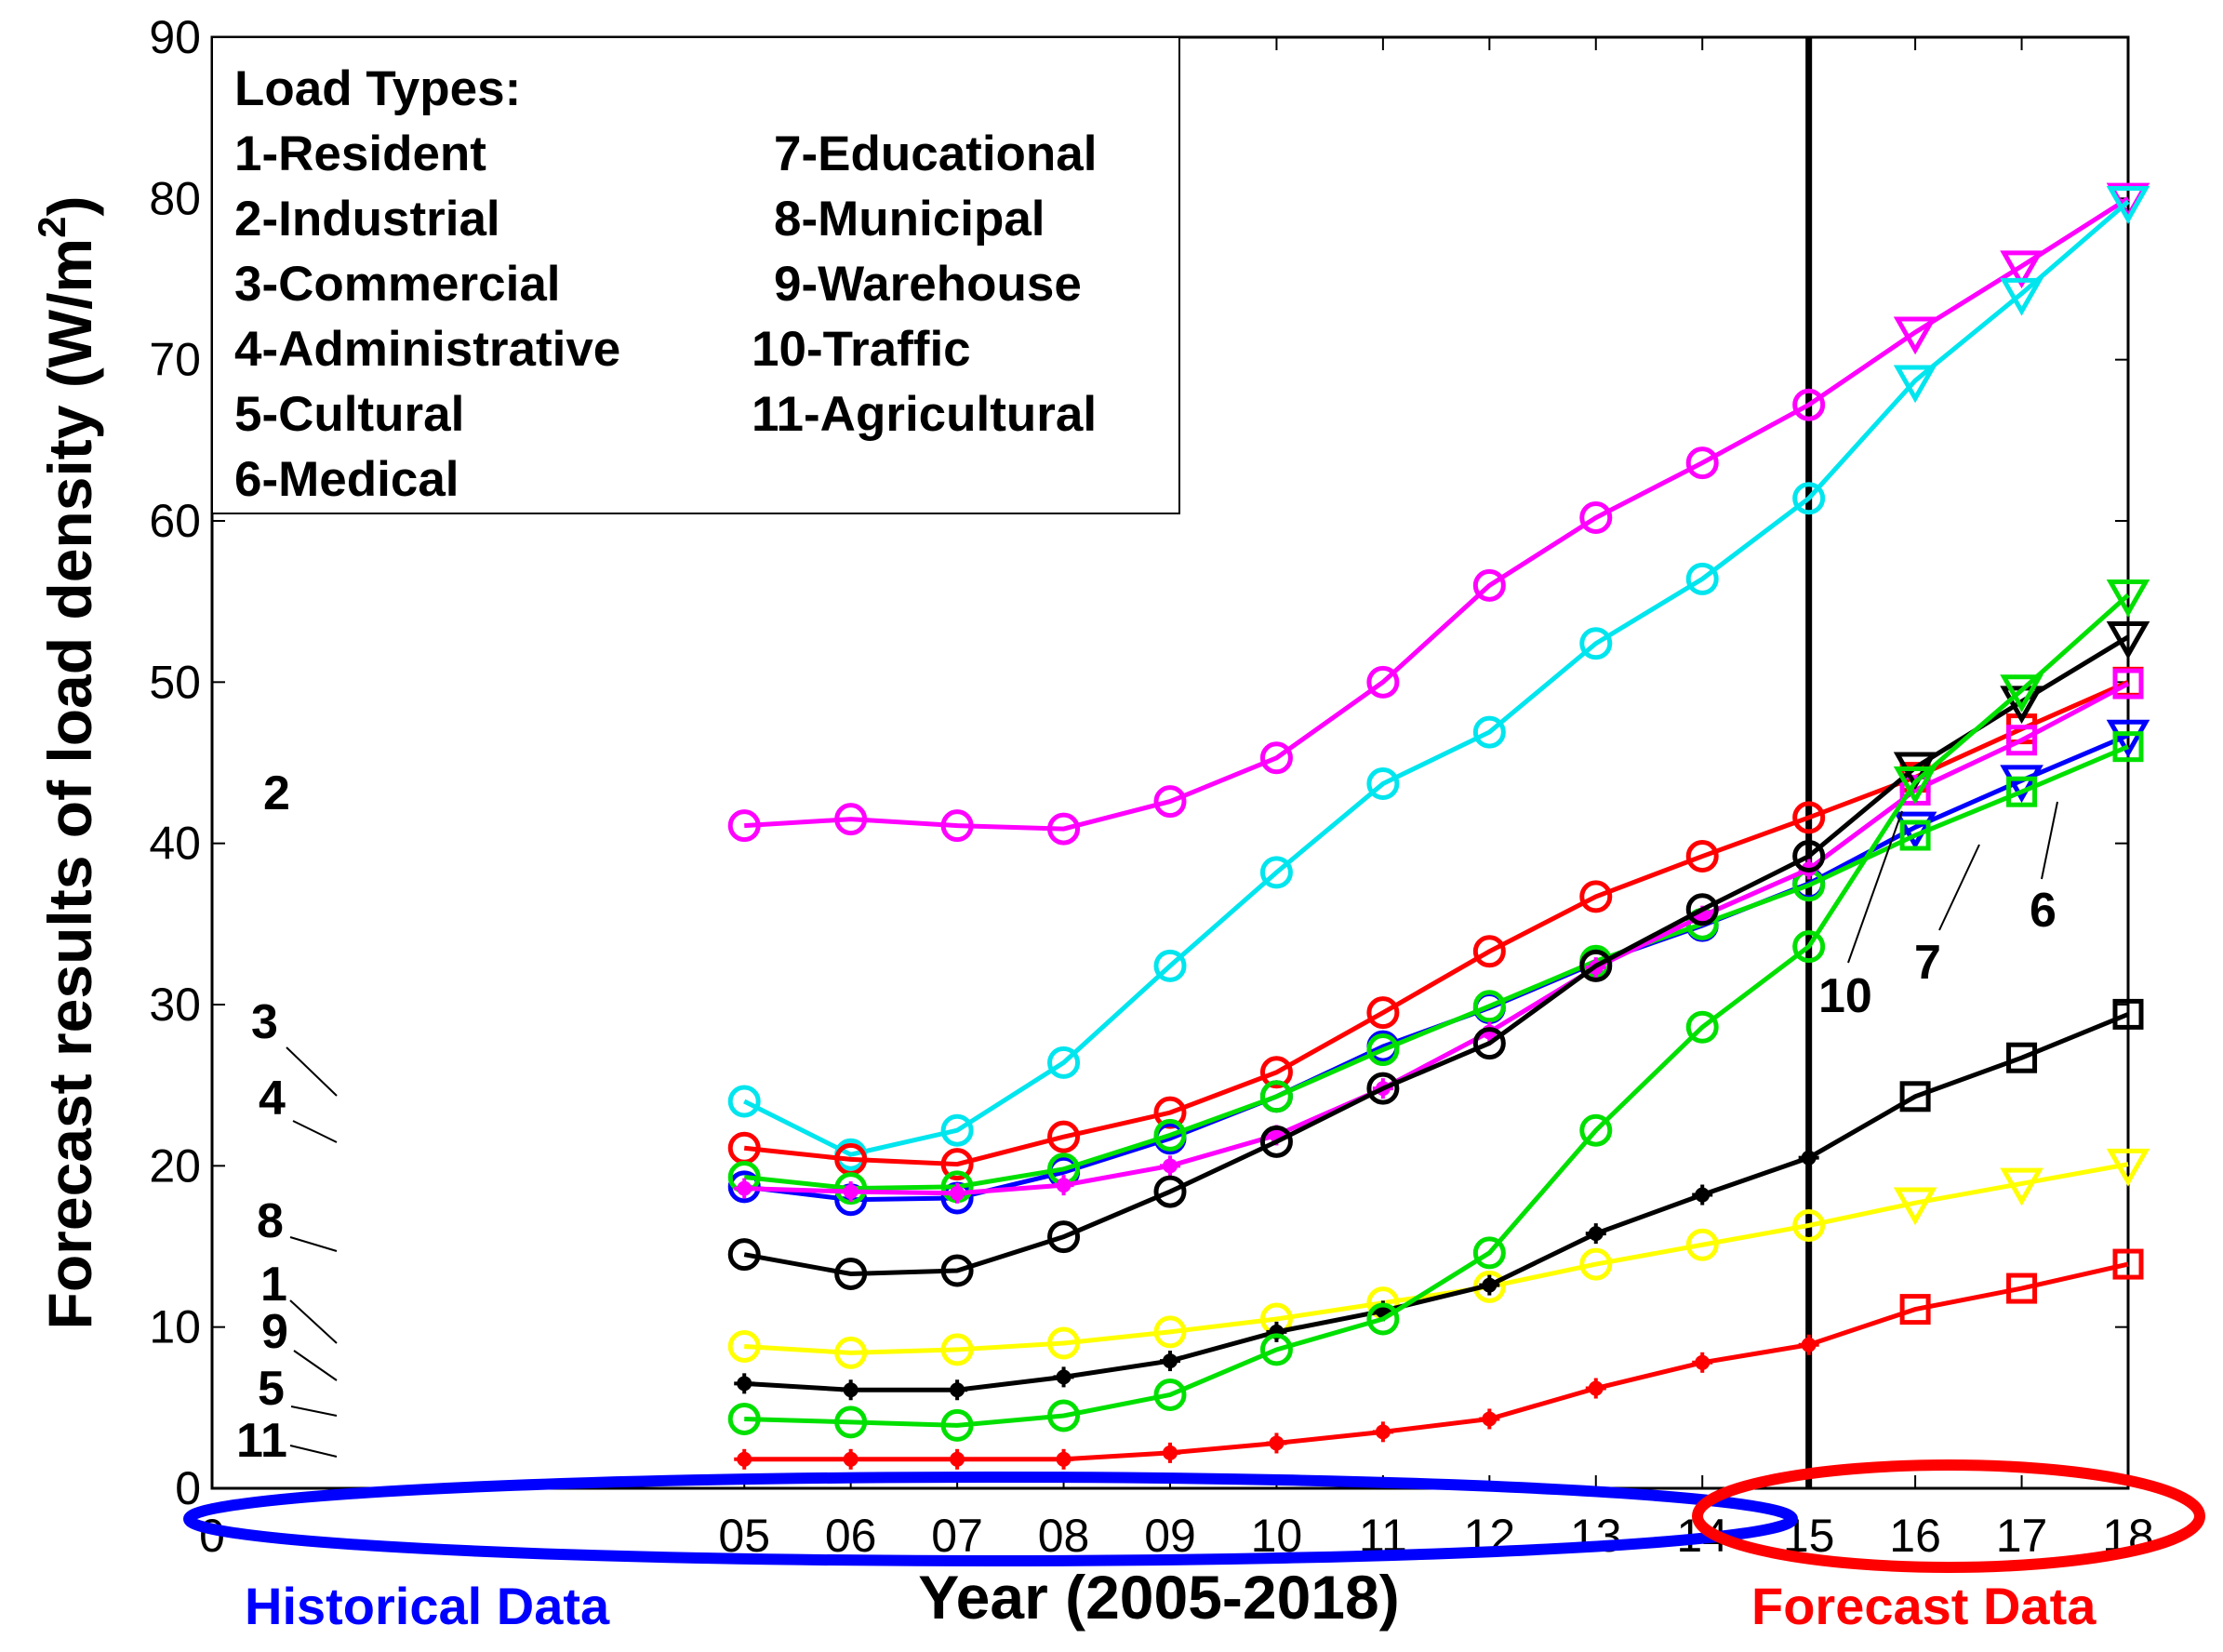  What do you see at coordinates (1064, 1536) in the screenshot?
I see `x-tick-label: 08` at bounding box center [1064, 1536].